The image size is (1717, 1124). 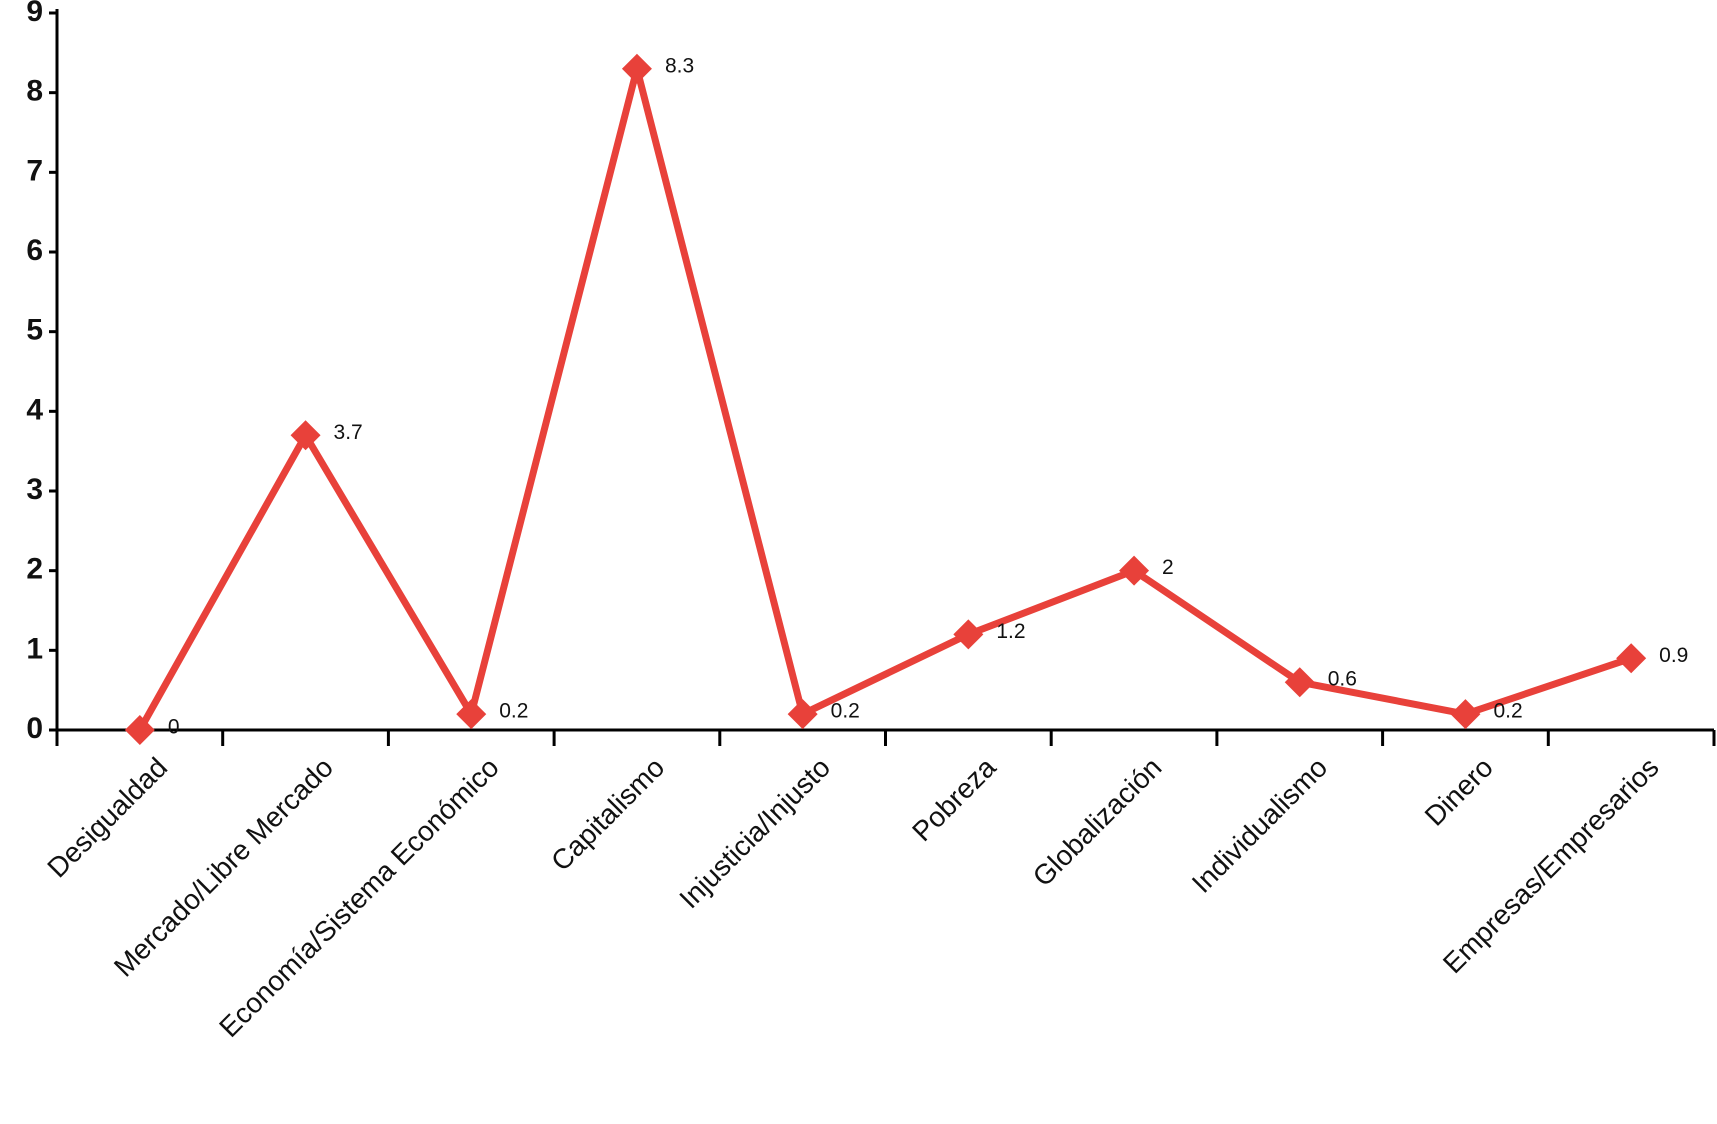 What do you see at coordinates (34, 489) in the screenshot?
I see `y-tick-label: 3` at bounding box center [34, 489].